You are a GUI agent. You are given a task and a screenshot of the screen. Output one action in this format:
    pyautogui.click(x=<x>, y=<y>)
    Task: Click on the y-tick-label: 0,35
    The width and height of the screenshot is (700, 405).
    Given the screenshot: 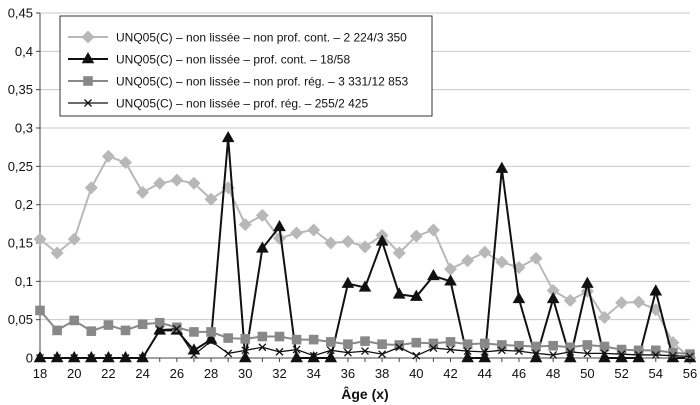 What is the action you would take?
    pyautogui.click(x=20, y=89)
    